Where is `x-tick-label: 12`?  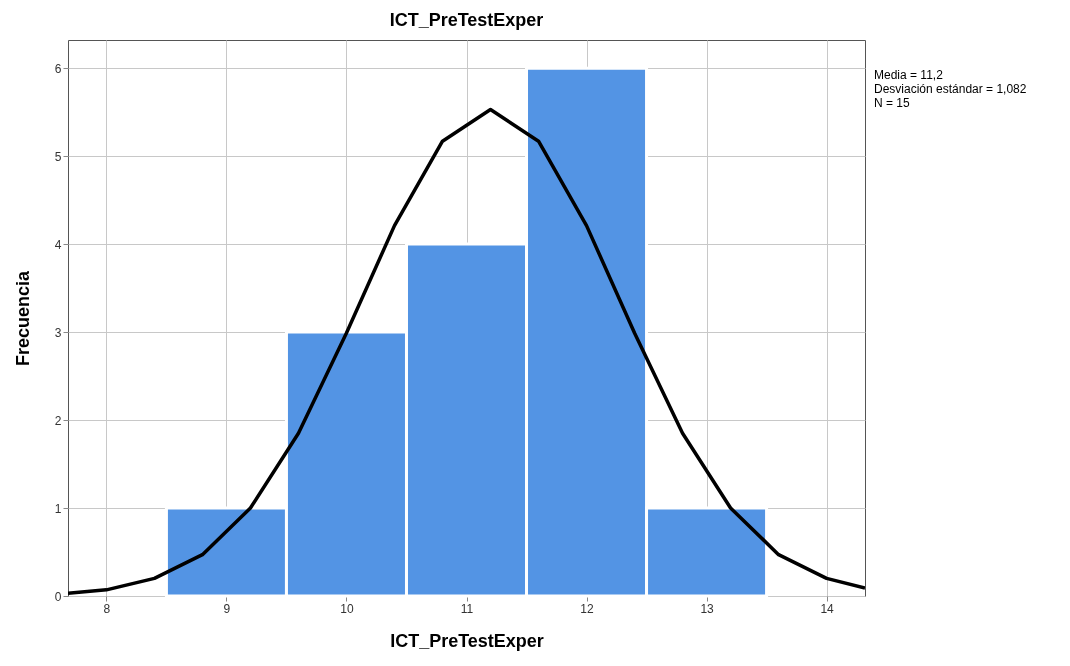
x-tick-label: 12 is located at coordinates (587, 608).